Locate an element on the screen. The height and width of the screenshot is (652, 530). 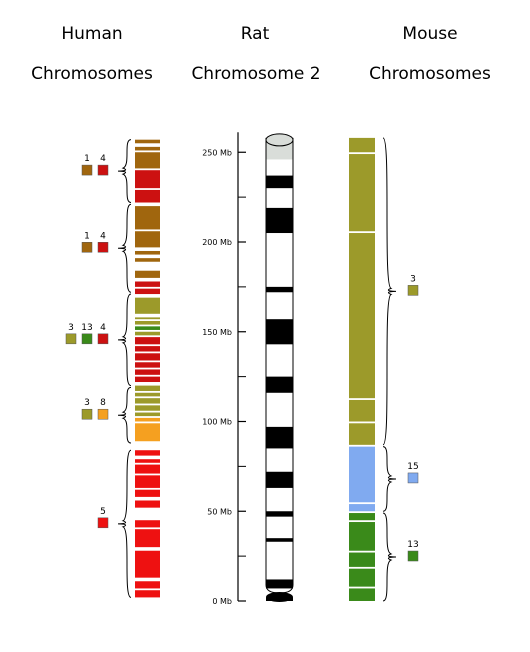
axis-tick-label: 200 Mb is located at coordinates (217, 242).